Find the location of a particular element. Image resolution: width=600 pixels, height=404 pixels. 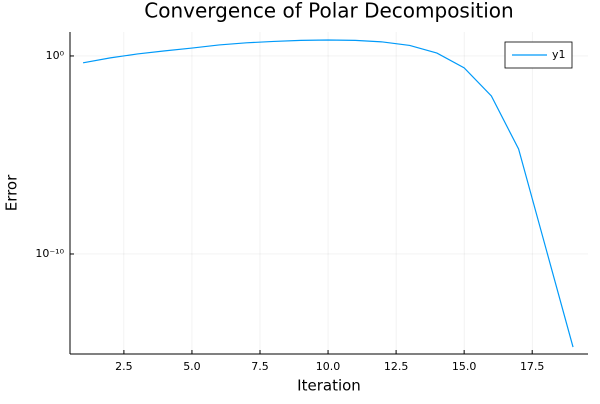

y-tick-label: 10⁻¹⁰ is located at coordinates (49, 253).